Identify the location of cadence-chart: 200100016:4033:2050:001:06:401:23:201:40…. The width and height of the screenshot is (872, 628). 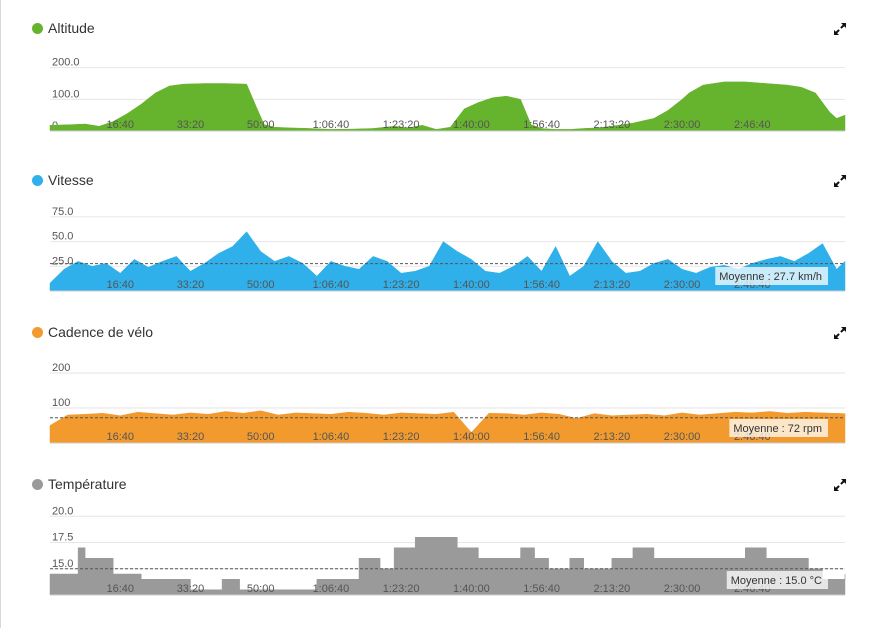
(447, 403).